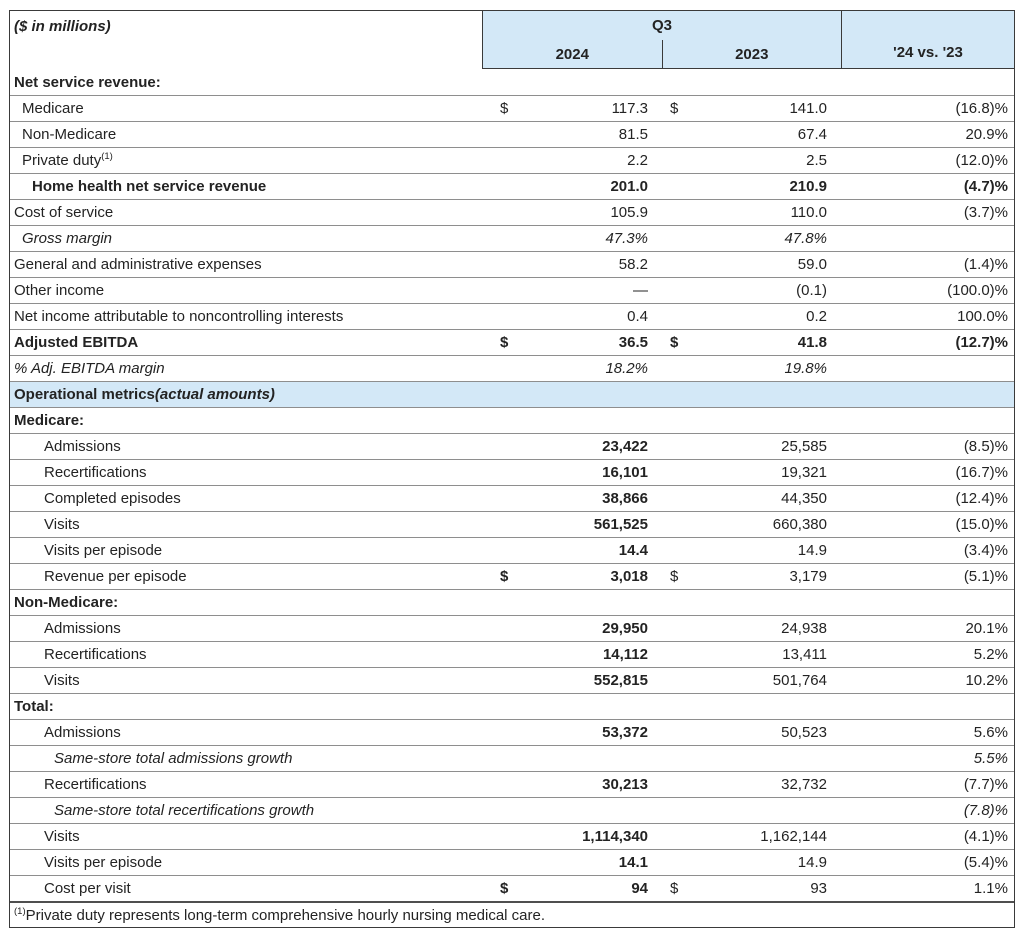 Image resolution: width=1024 pixels, height=940 pixels. Describe the element at coordinates (95, 654) in the screenshot. I see `row-label-text: Recertifications` at that location.